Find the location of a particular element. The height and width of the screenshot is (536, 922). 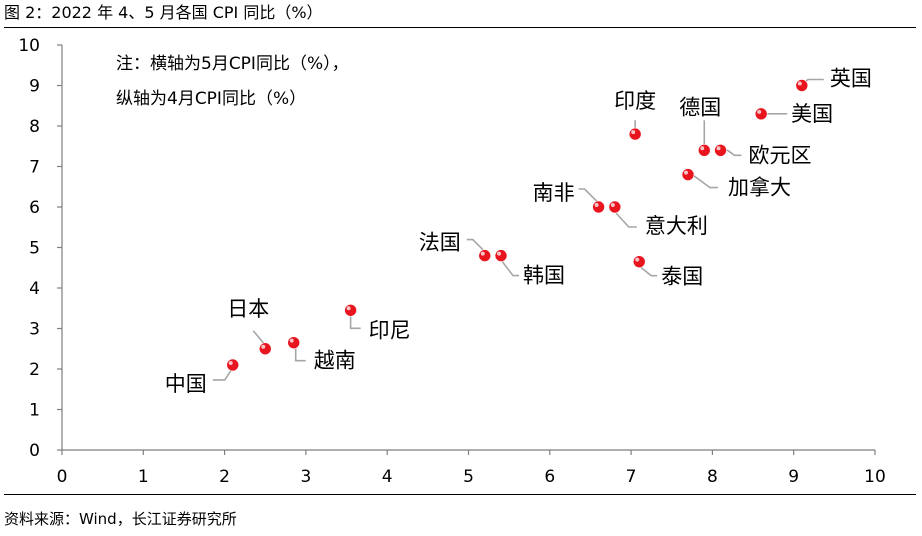

point-label: 欧元区 is located at coordinates (780, 155).